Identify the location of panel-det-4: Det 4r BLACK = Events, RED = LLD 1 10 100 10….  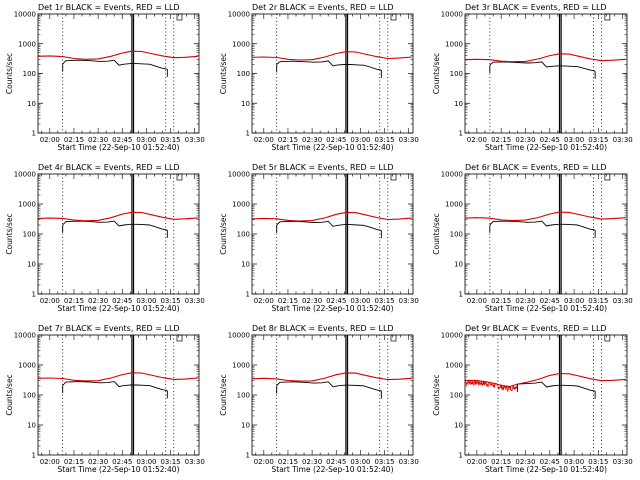
(105, 238).